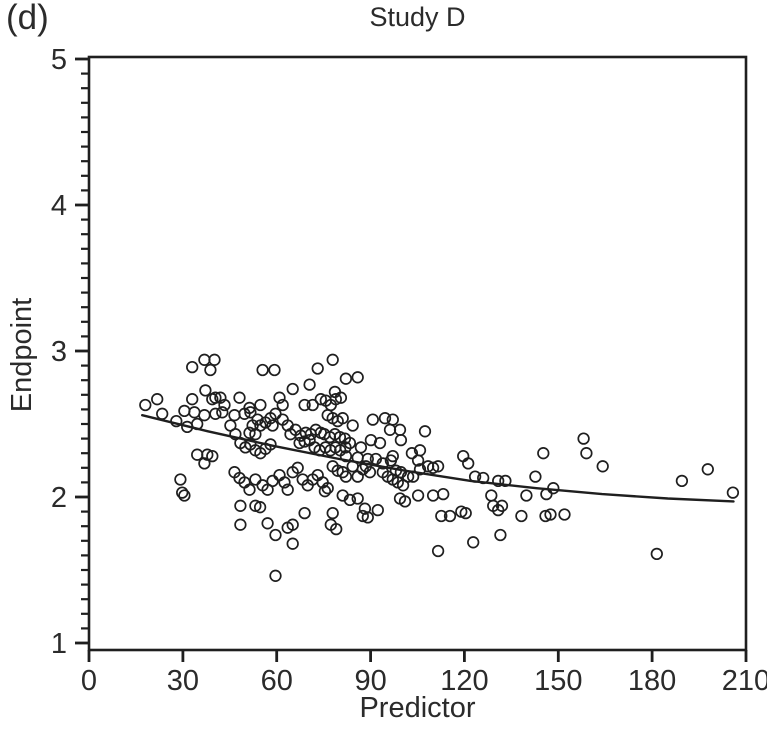  Describe the element at coordinates (424, 673) in the screenshot. I see `x-axis: 0 30 60 90 120 150 180 210` at that location.